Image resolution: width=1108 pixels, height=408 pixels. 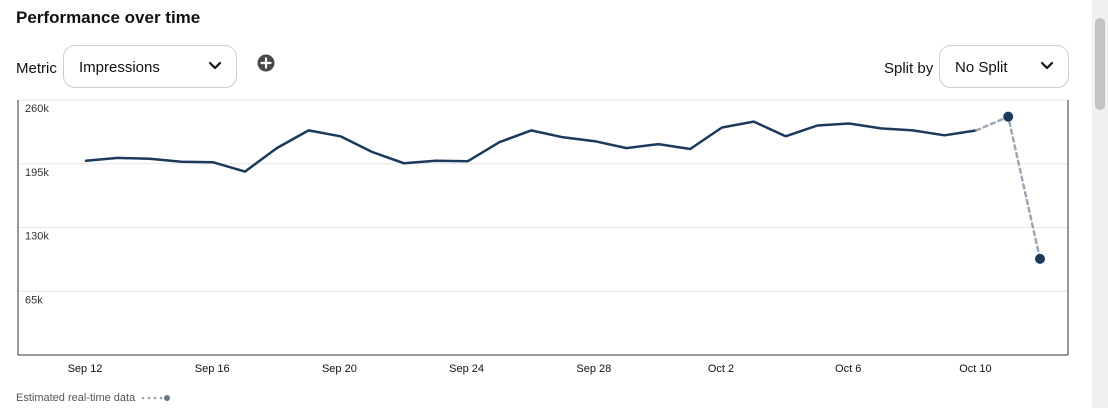 What do you see at coordinates (37, 173) in the screenshot?
I see `y-tick-label: 195k` at bounding box center [37, 173].